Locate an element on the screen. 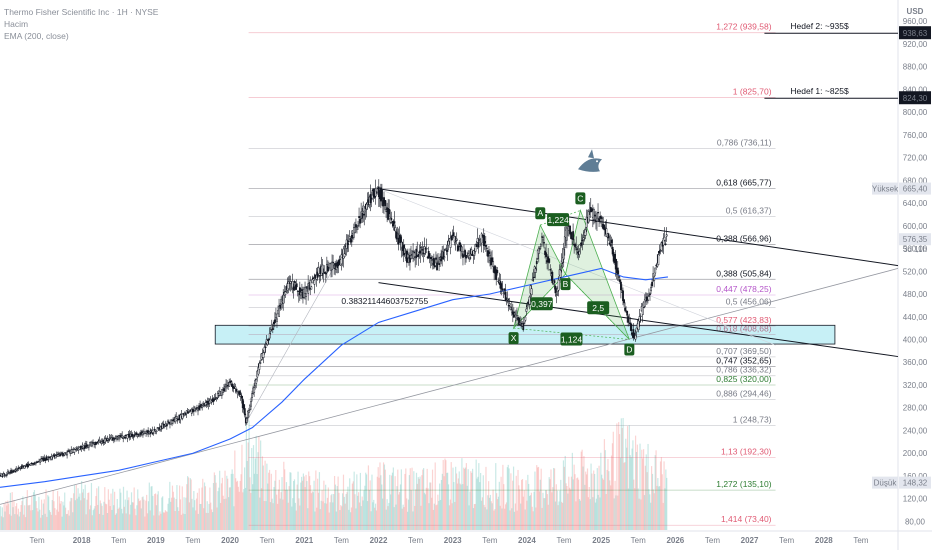  x-tick-label: 2018 is located at coordinates (82, 540).